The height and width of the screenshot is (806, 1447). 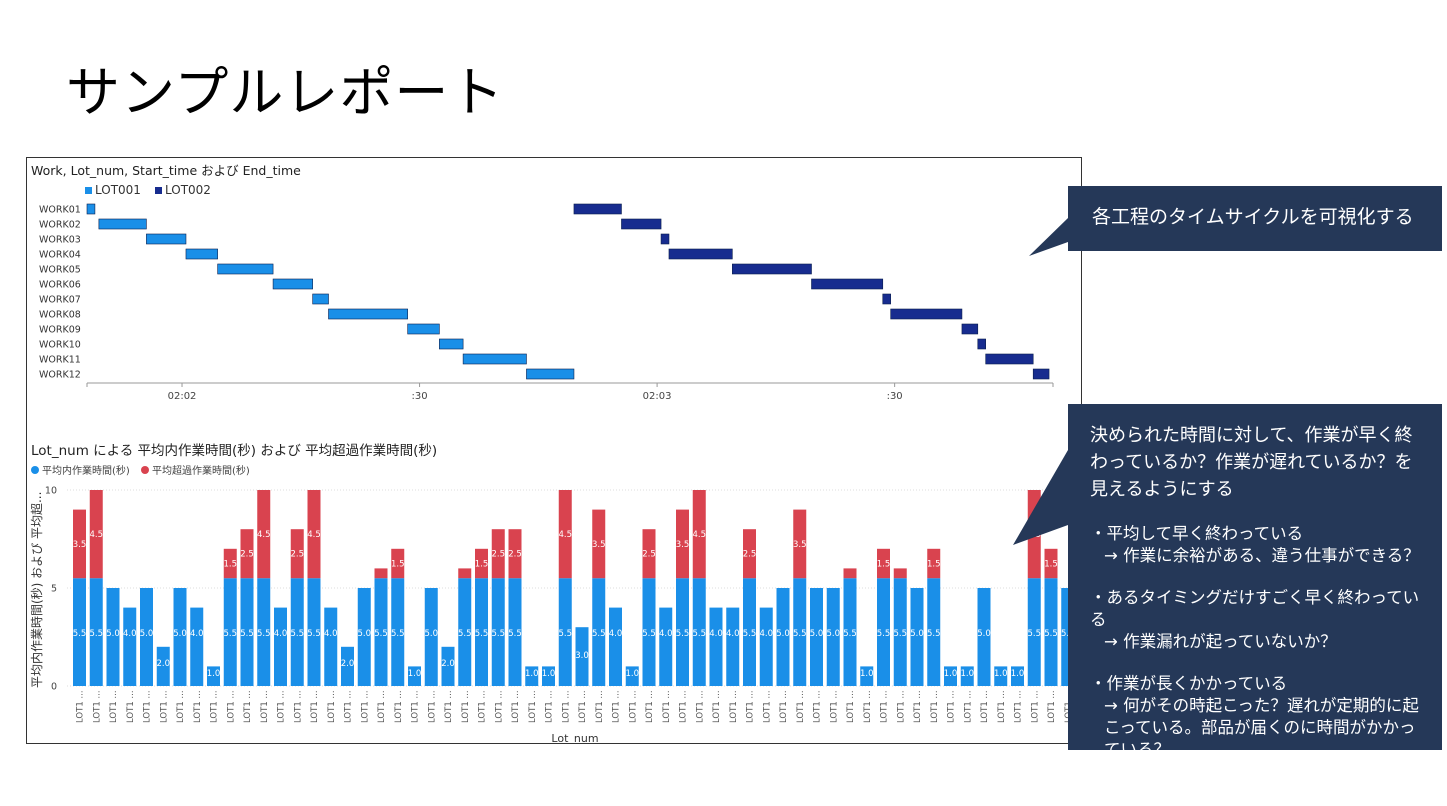 What do you see at coordinates (568, 291) in the screenshot?
I see `gantt-bars` at bounding box center [568, 291].